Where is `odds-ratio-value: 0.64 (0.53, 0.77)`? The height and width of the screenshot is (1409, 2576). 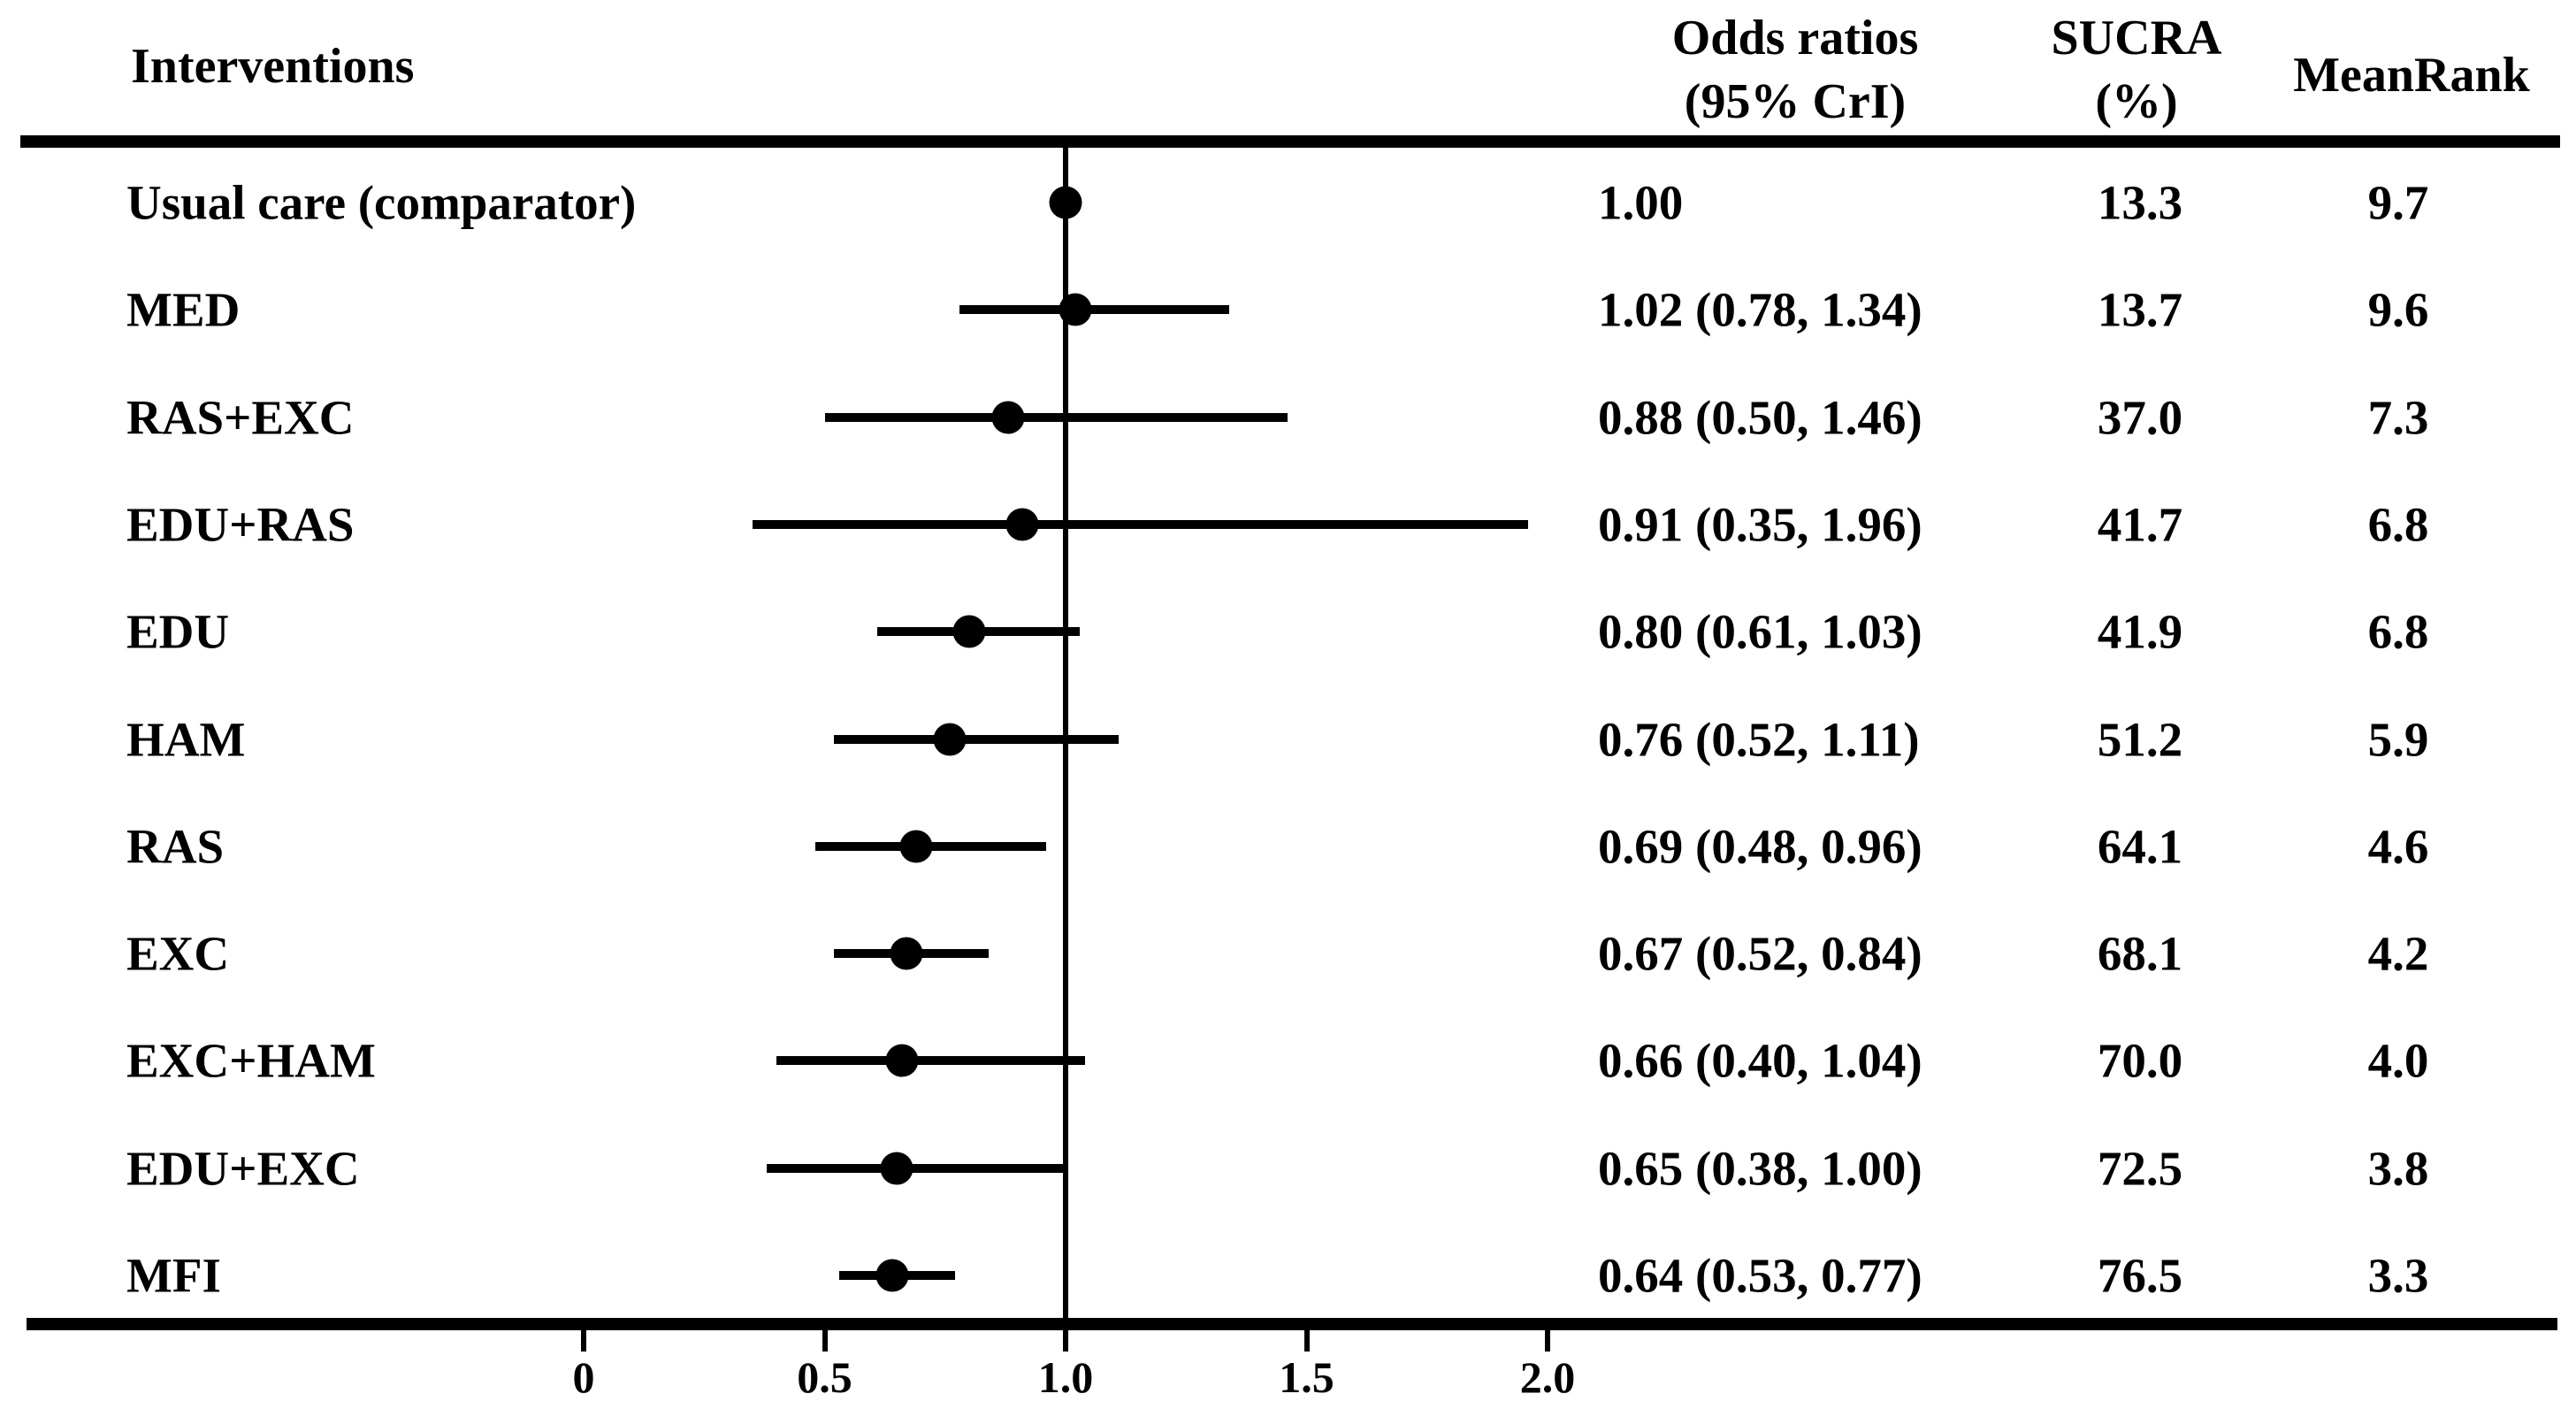
odds-ratio-value: 0.64 (0.53, 0.77) is located at coordinates (1760, 1275).